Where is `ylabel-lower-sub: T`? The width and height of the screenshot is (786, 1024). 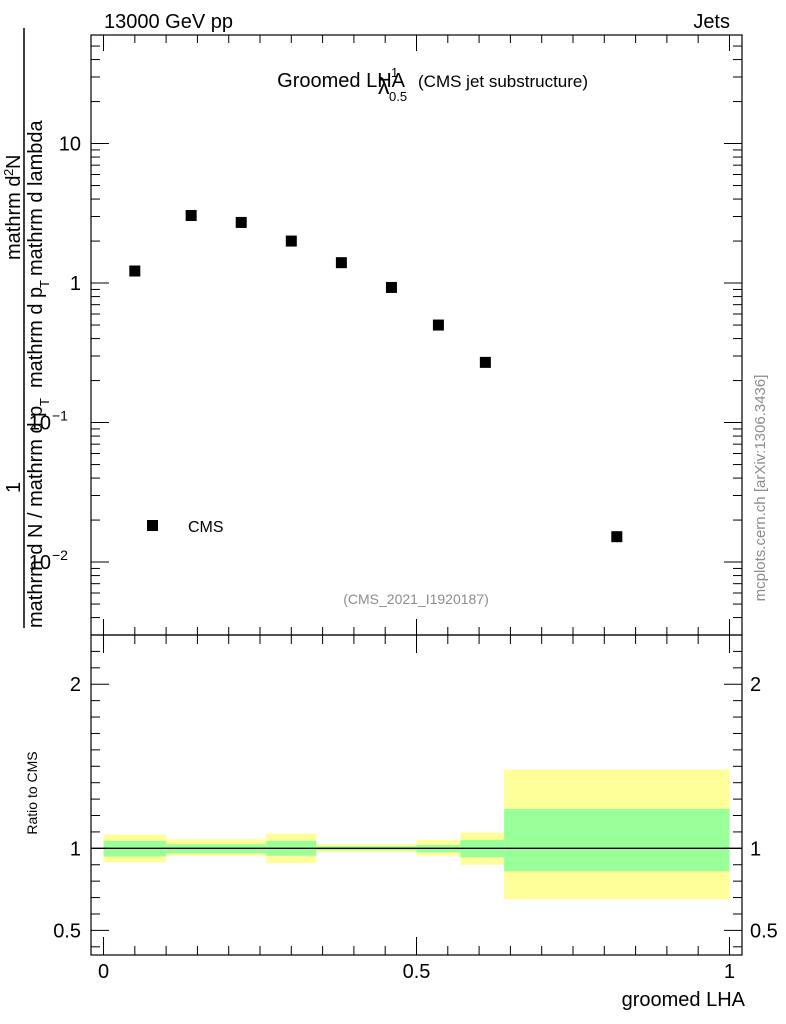
ylabel-lower-sub: T is located at coordinates (44, 284).